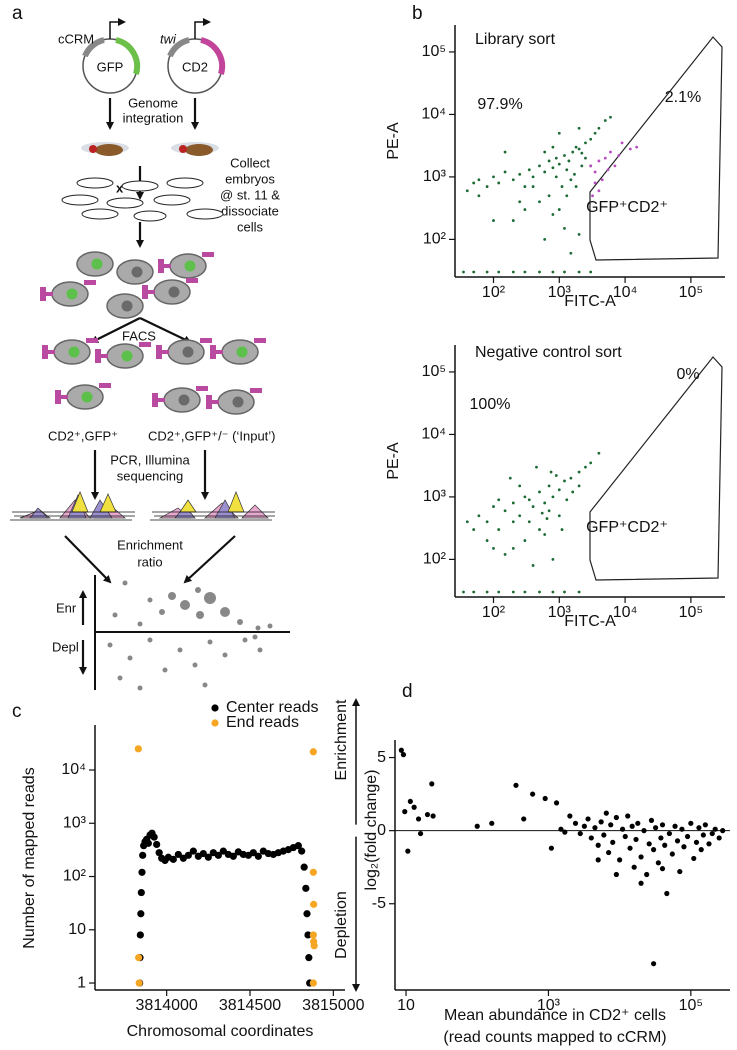 This screenshot has height=1050, width=737. I want to click on side-label: Enrichment, so click(341, 739).